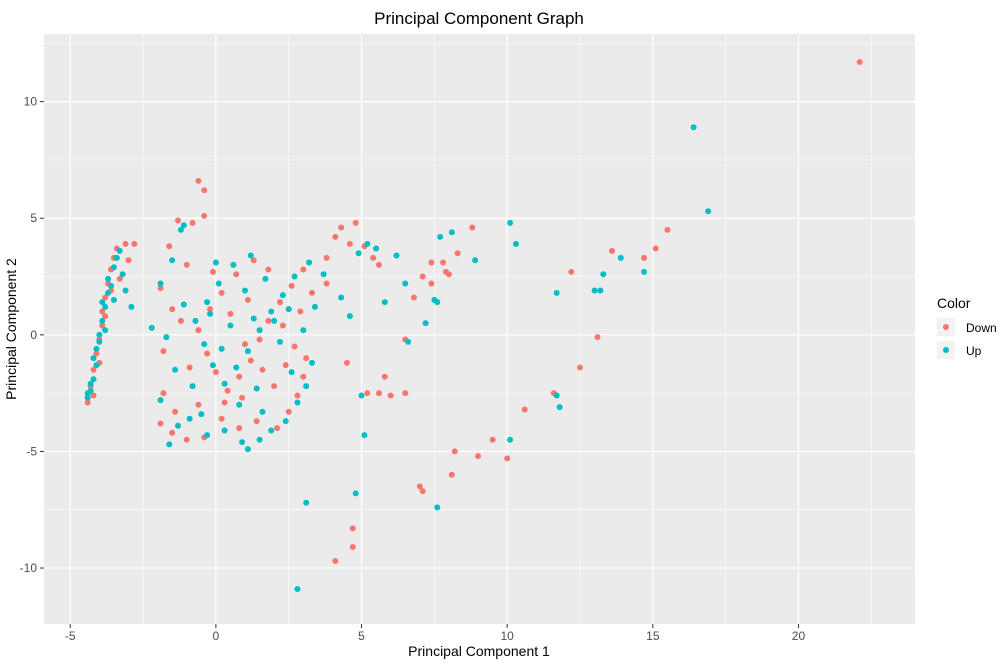 This screenshot has height=667, width=1003. What do you see at coordinates (32, 335) in the screenshot?
I see `y-axis-ticks: -10 -5 0 5 10` at bounding box center [32, 335].